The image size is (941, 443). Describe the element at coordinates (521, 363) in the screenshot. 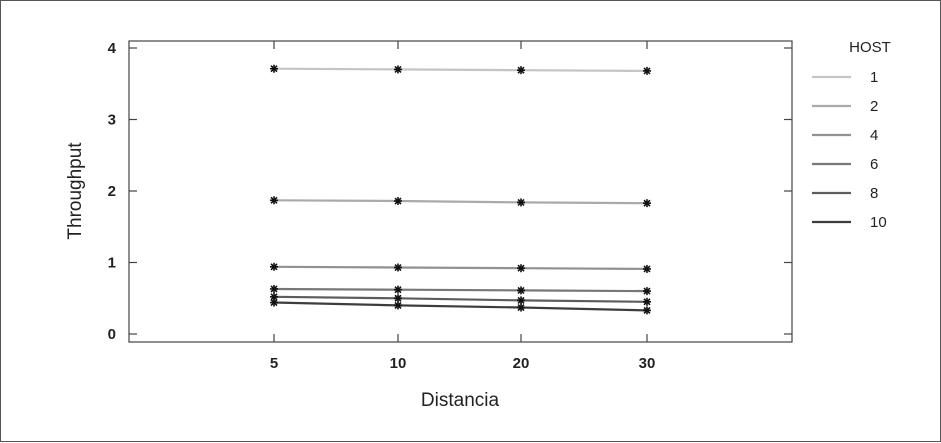

I see `x-tick-label: 20` at that location.